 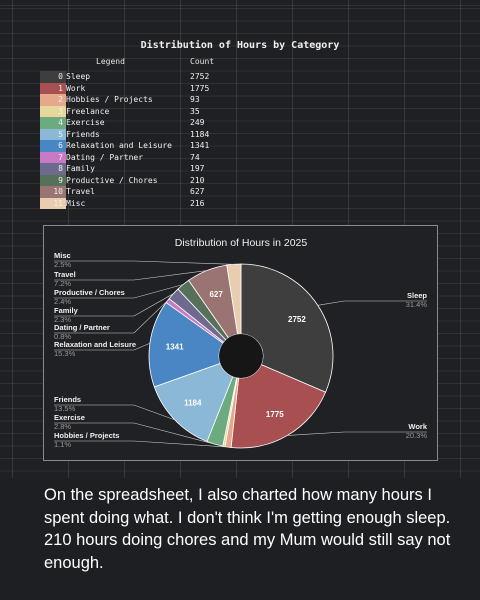 What do you see at coordinates (78, 76) in the screenshot?
I see `row-label: Sleep` at bounding box center [78, 76].